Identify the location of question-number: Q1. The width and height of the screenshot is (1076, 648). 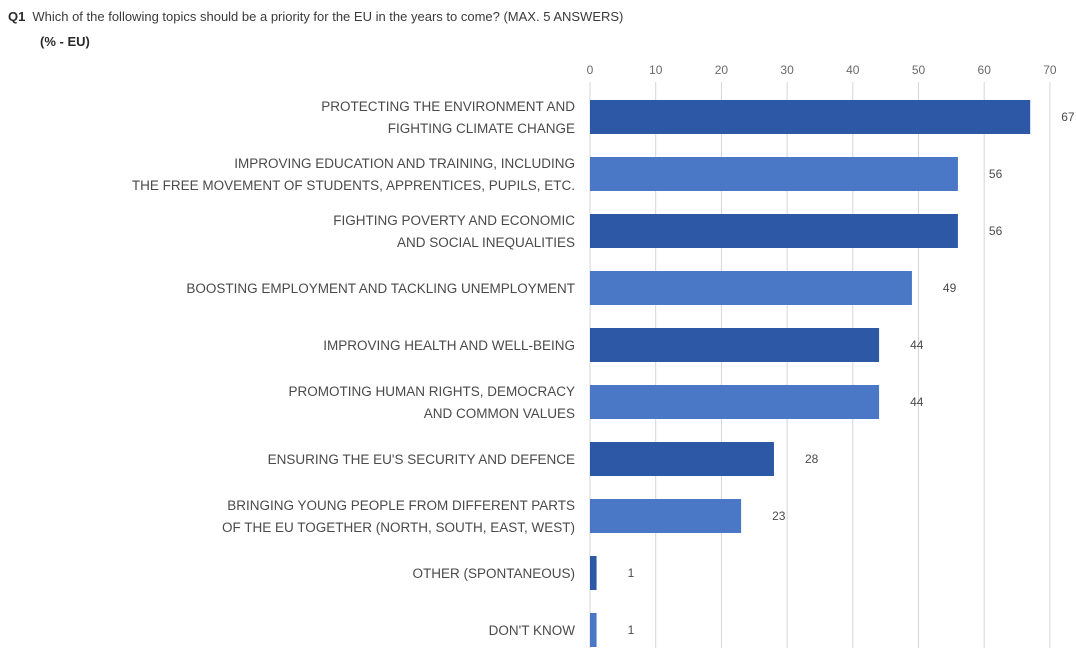
(17, 16).